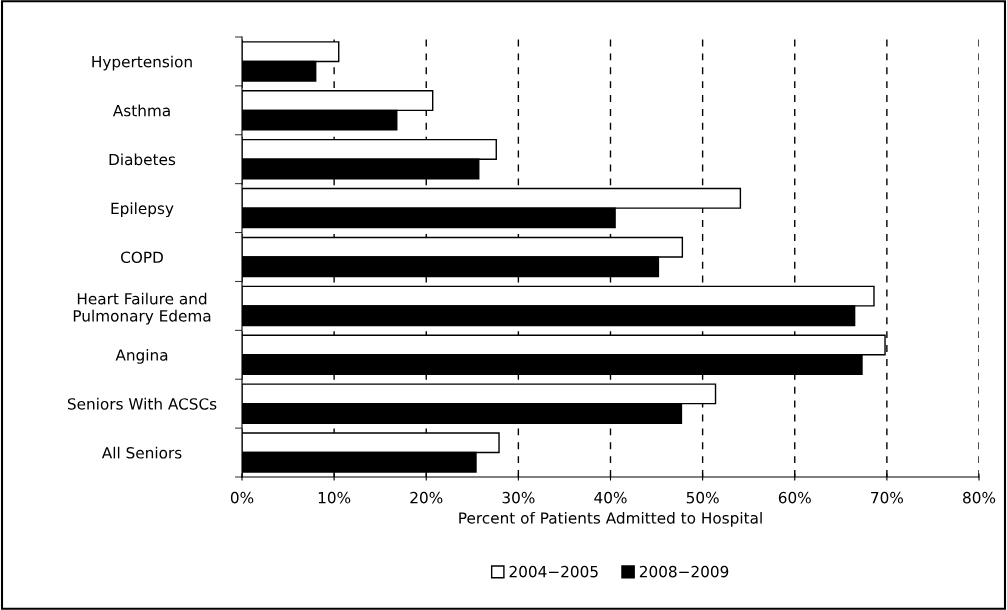 This screenshot has width=1007, height=610. I want to click on x-tick-label: 0%, so click(242, 497).